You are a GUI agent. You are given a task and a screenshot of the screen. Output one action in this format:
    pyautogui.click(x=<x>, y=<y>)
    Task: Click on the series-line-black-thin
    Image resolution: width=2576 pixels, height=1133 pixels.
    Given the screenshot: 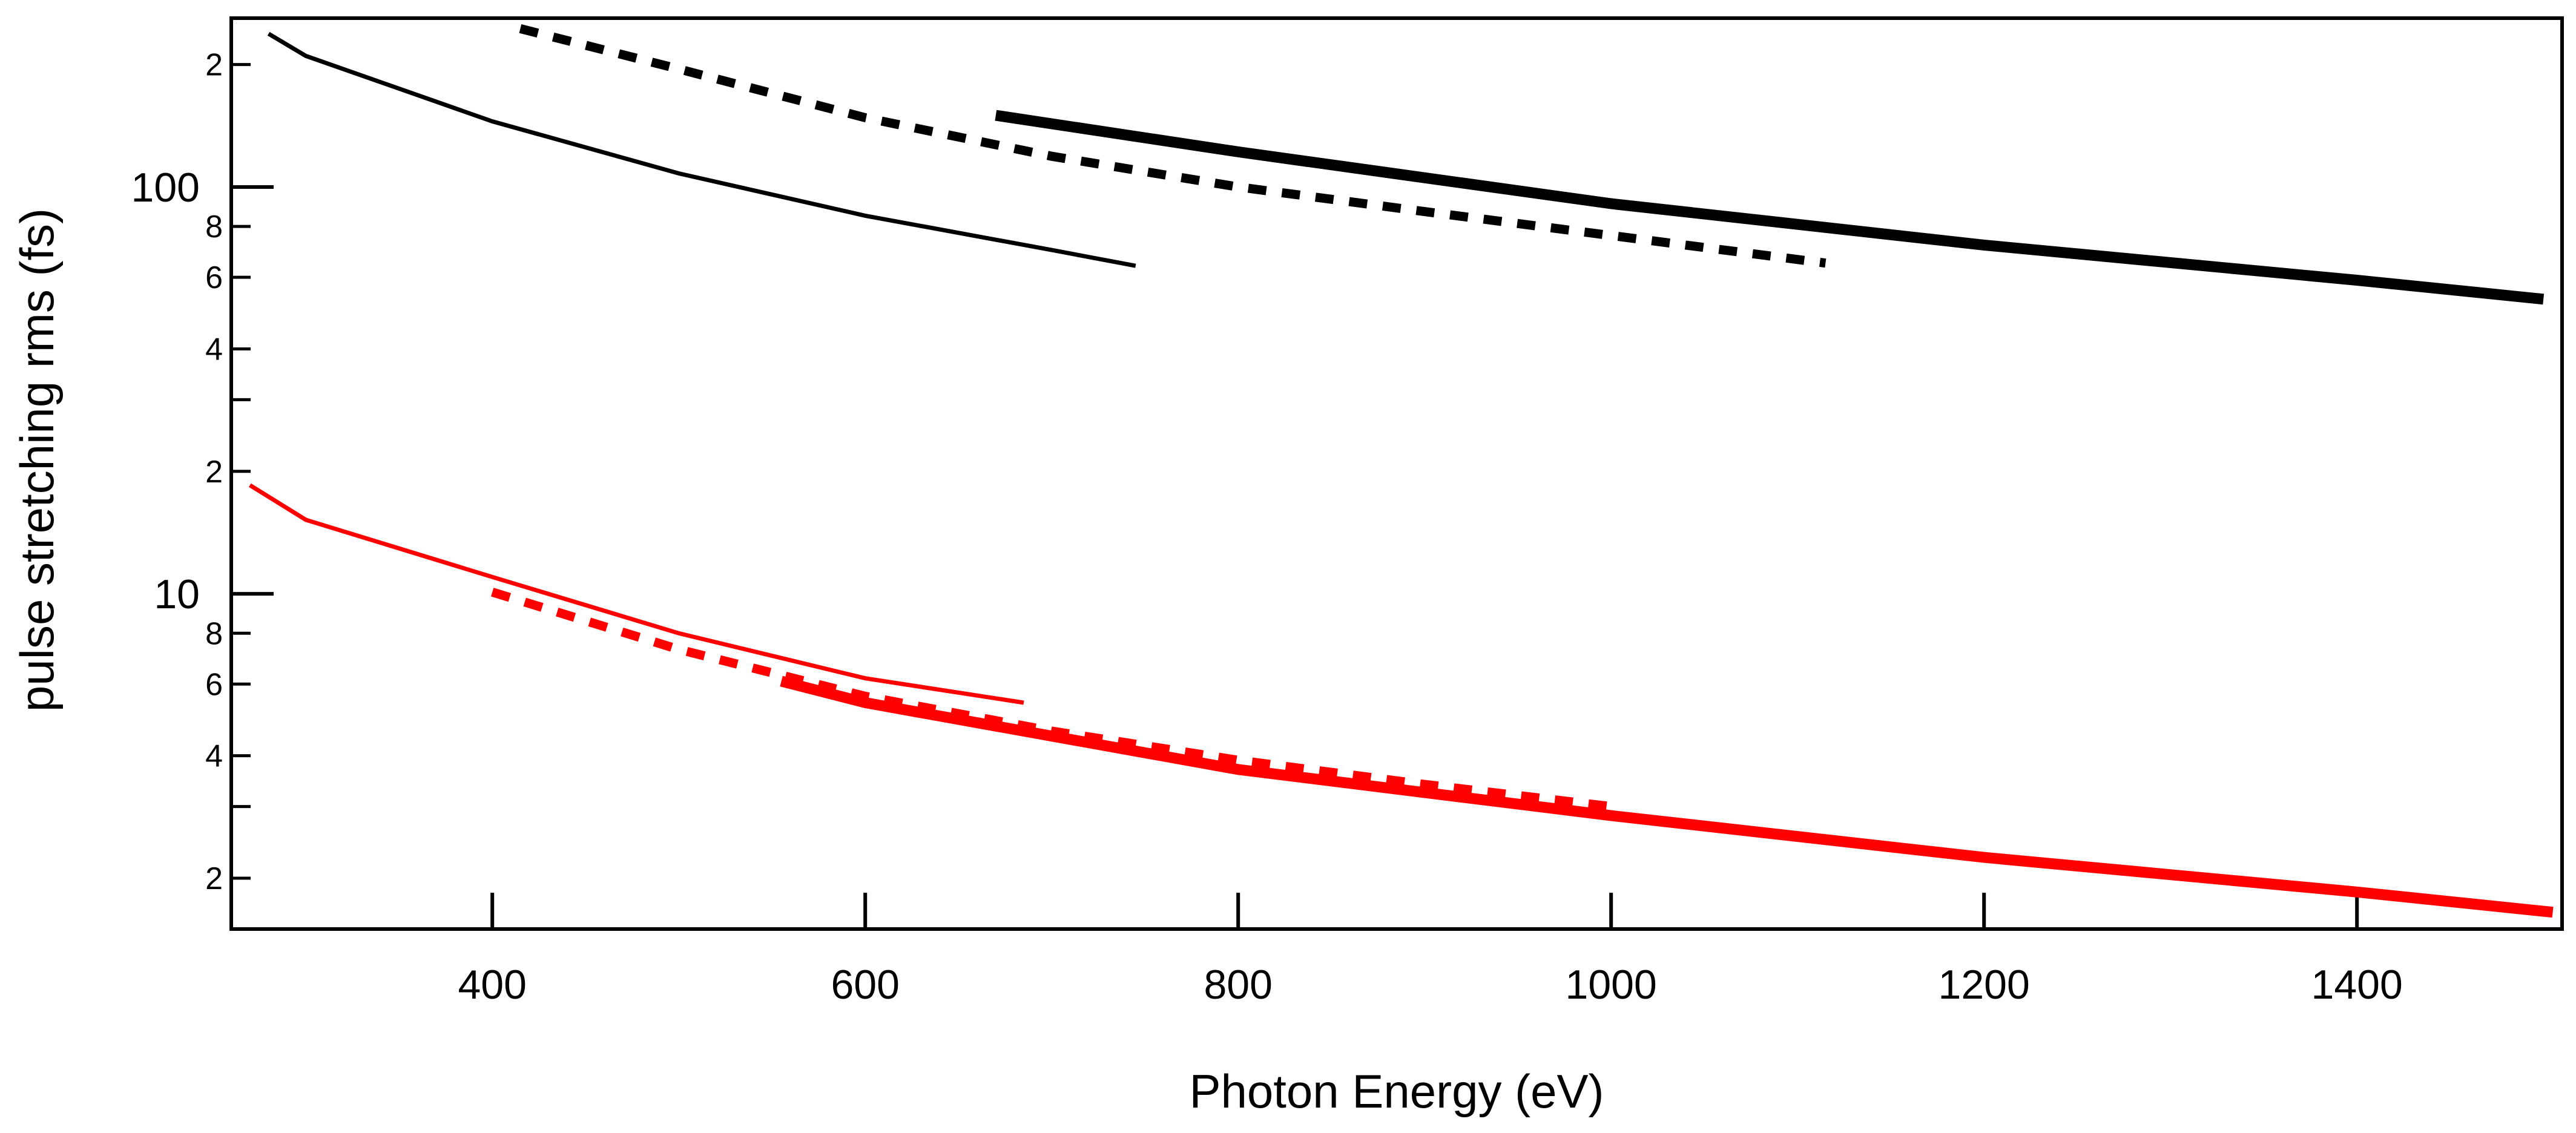 What is the action you would take?
    pyautogui.click(x=701, y=149)
    